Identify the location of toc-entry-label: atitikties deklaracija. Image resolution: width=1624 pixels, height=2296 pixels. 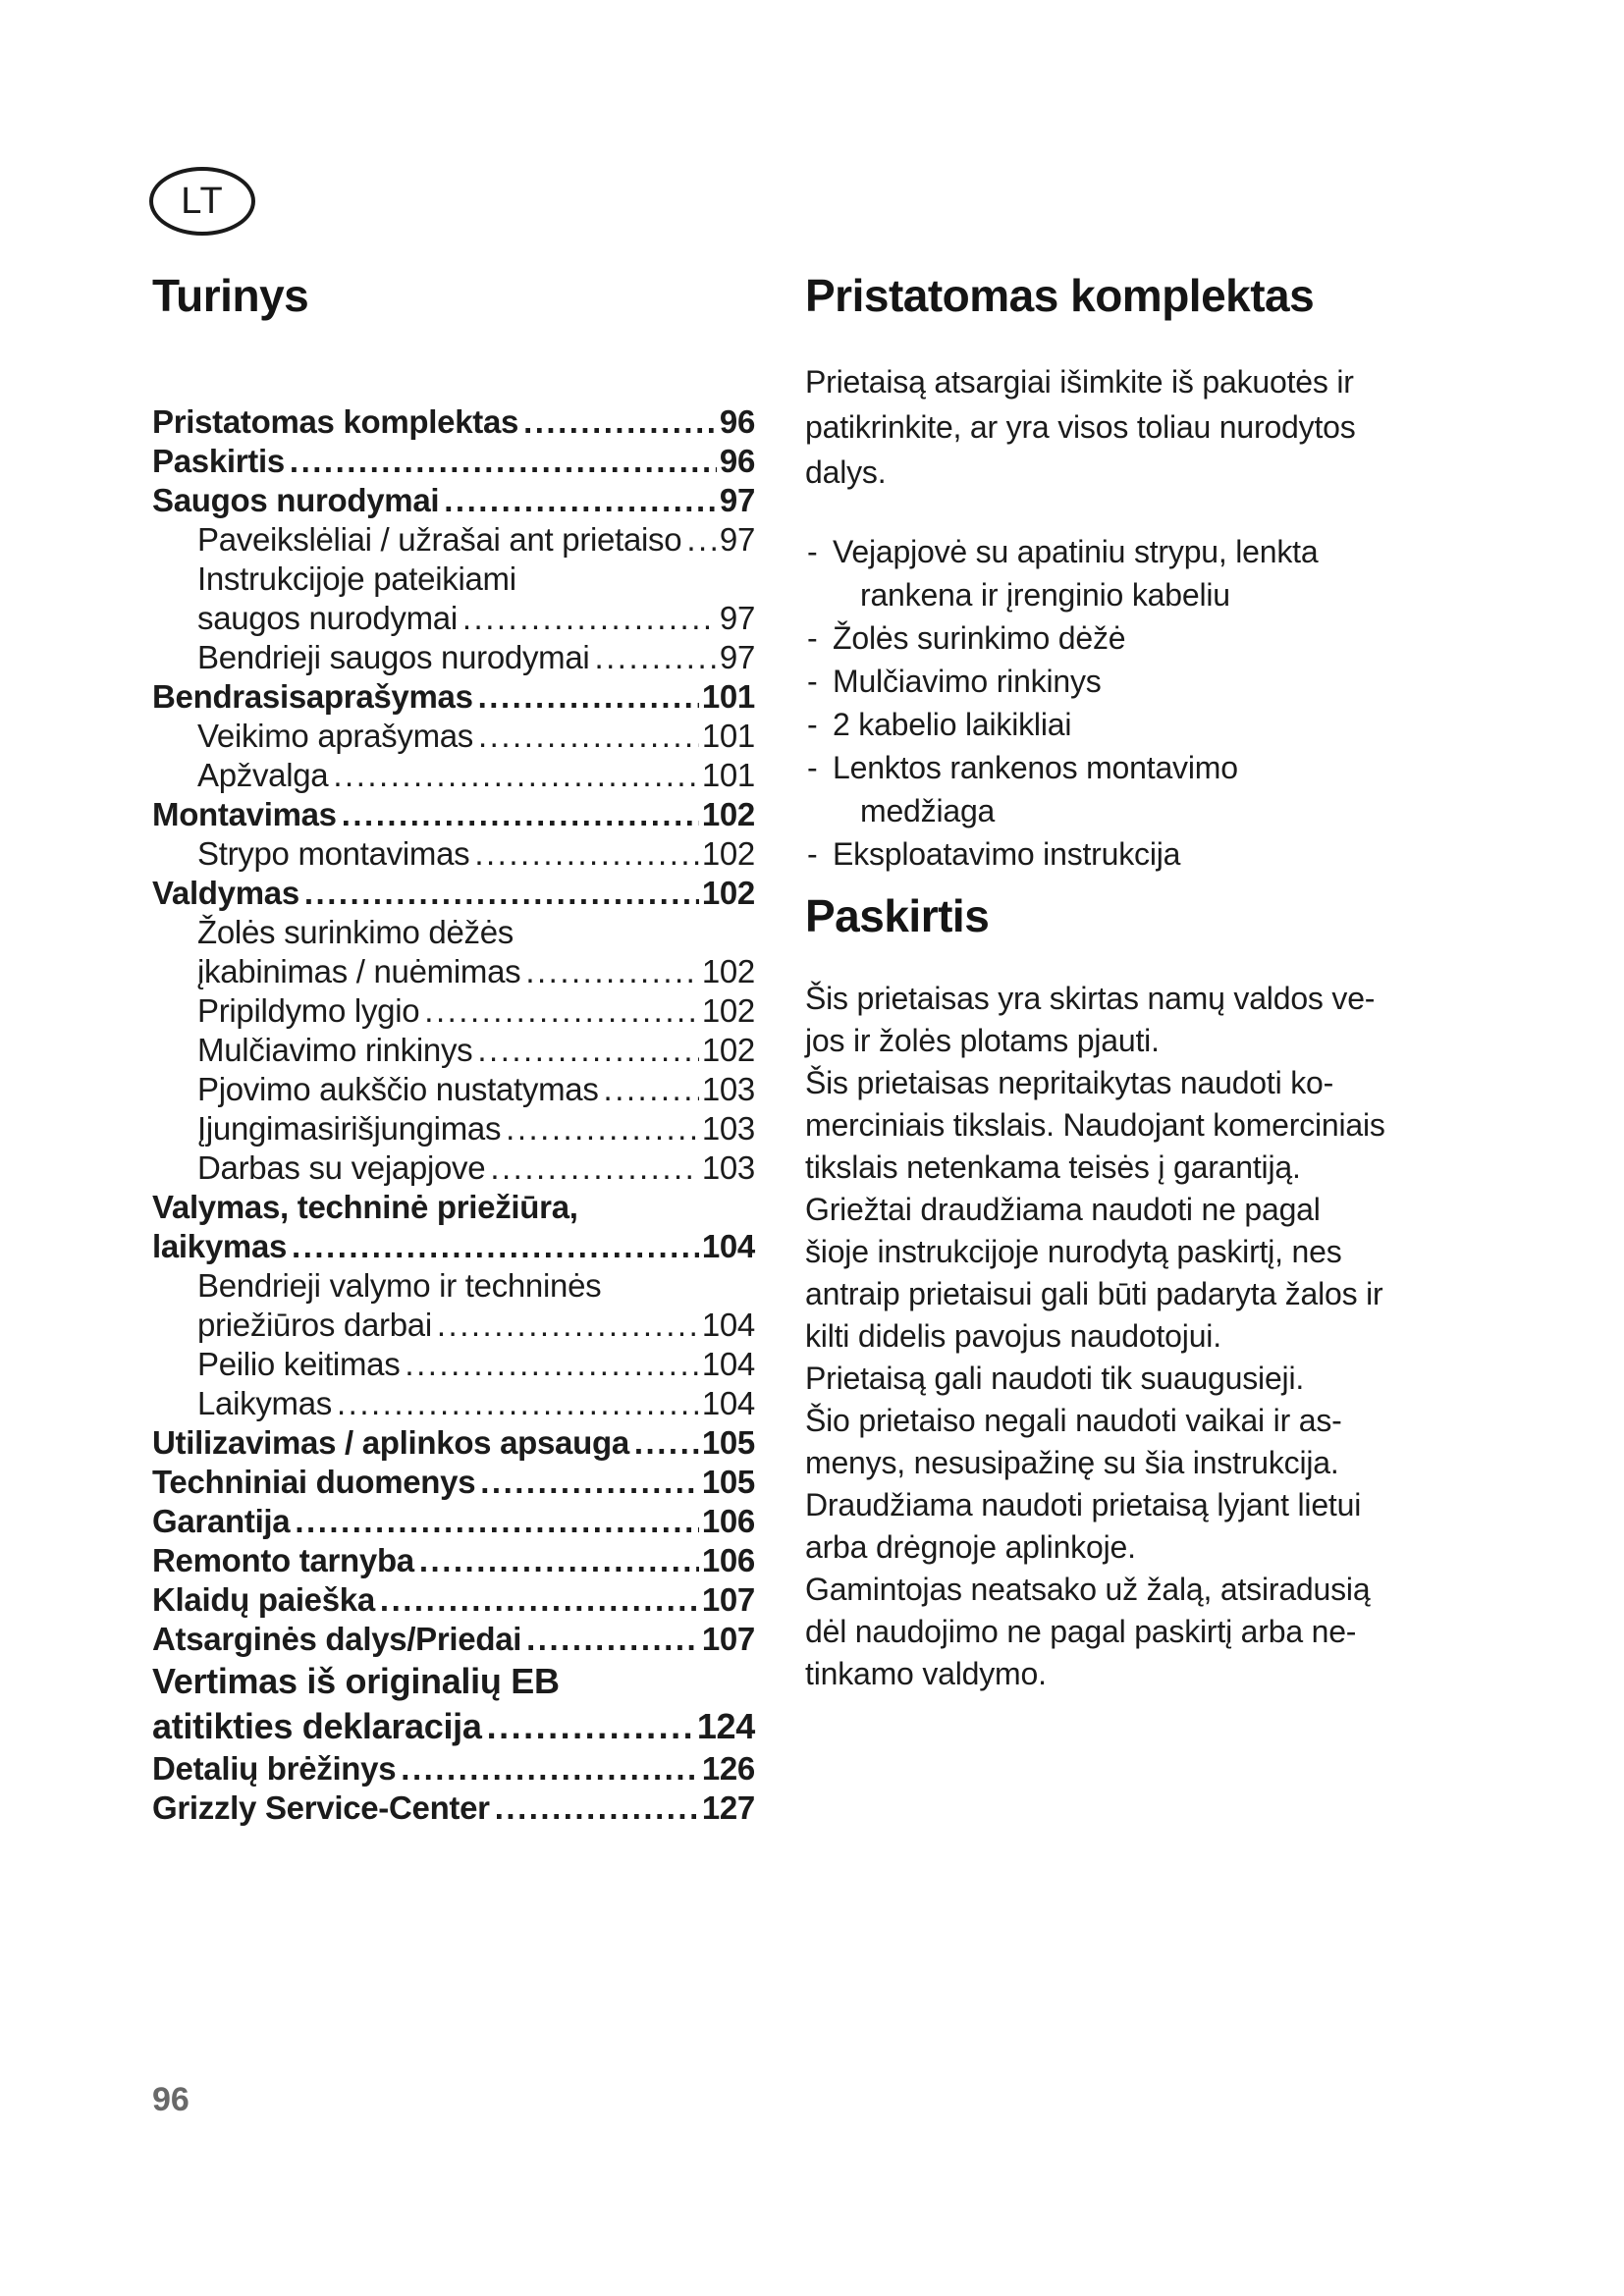
(317, 1726).